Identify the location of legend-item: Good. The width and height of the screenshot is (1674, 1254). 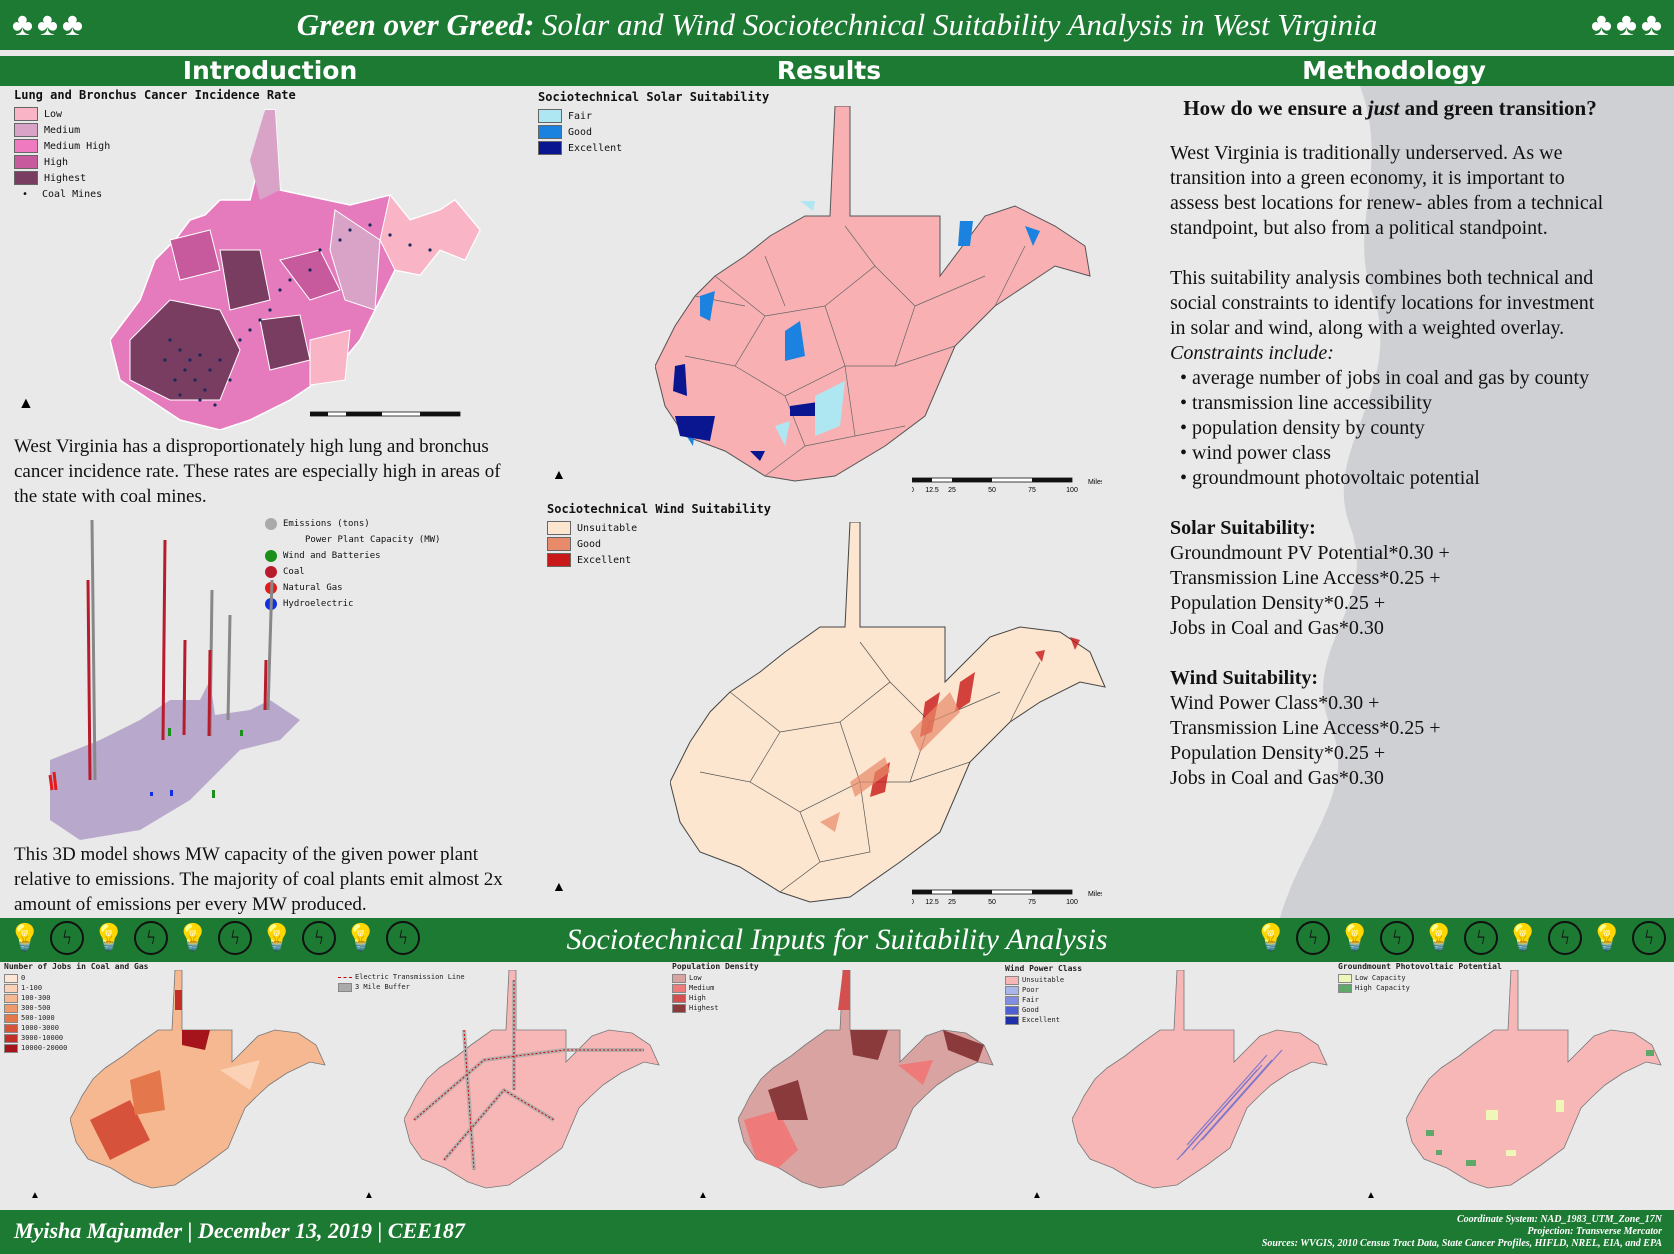
(659, 544).